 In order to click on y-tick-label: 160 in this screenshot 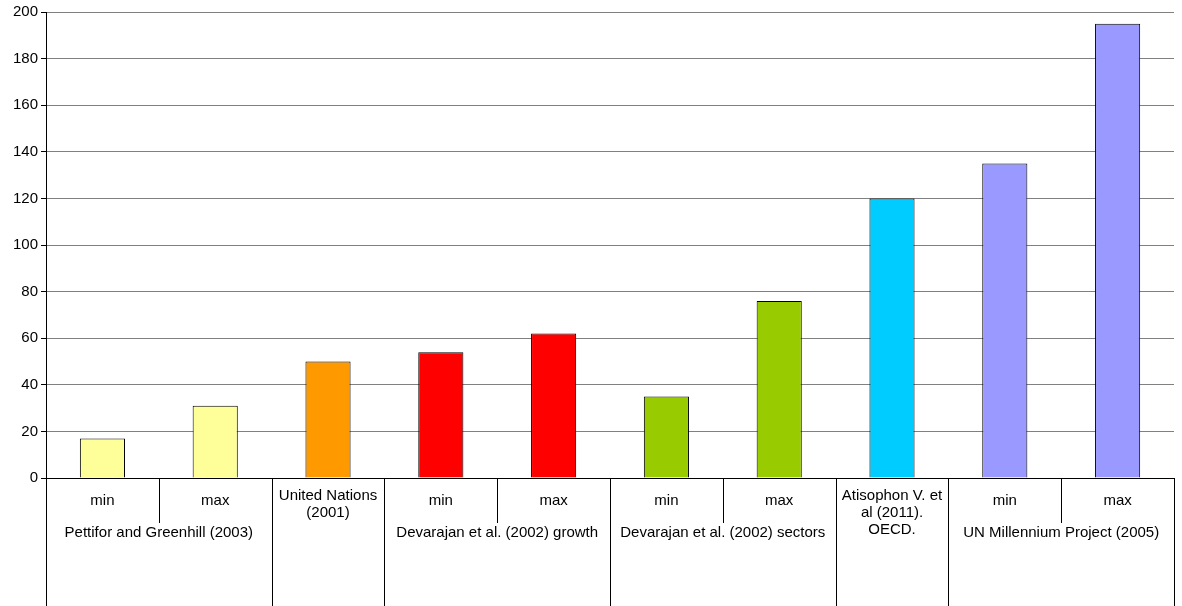, I will do `click(26, 104)`.